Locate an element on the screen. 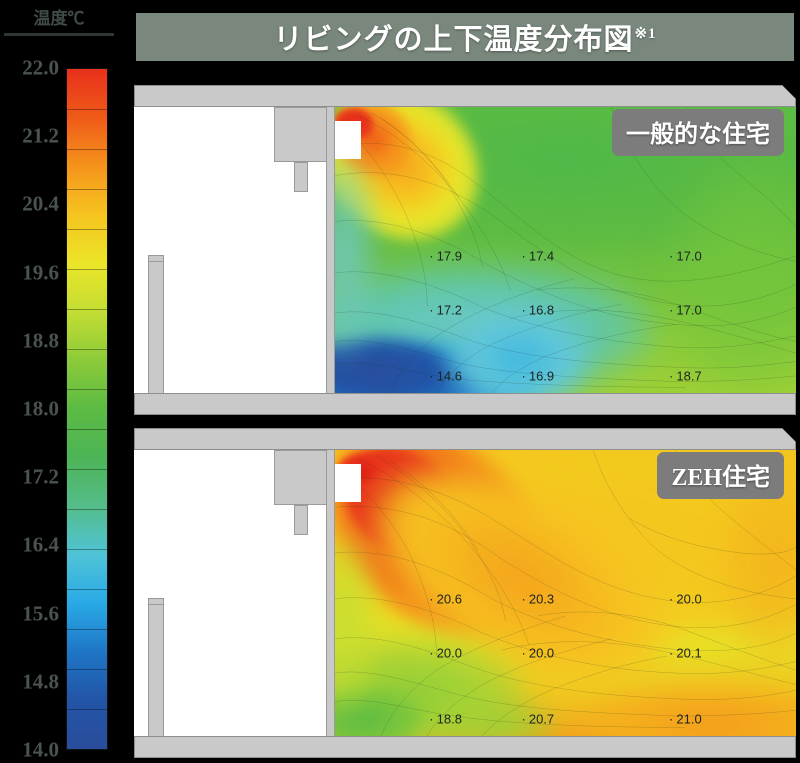 The image size is (800, 763). page-title: リビングの上下温度分布図※1 is located at coordinates (465, 37).